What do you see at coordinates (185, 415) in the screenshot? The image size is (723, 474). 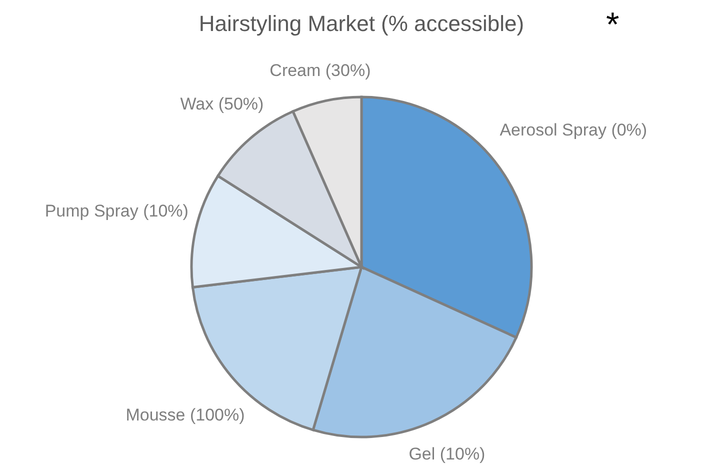 I see `slice-label: Mousse (100%)` at bounding box center [185, 415].